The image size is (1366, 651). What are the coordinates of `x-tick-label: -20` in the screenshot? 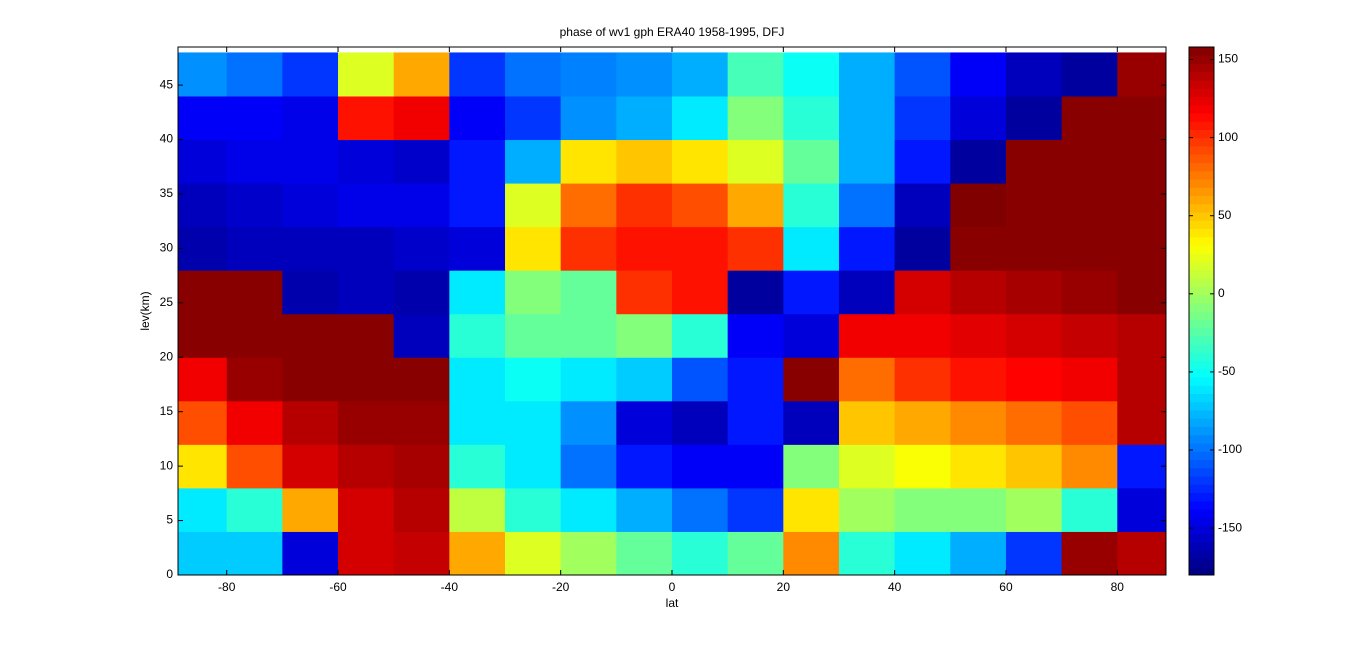 It's located at (561, 587).